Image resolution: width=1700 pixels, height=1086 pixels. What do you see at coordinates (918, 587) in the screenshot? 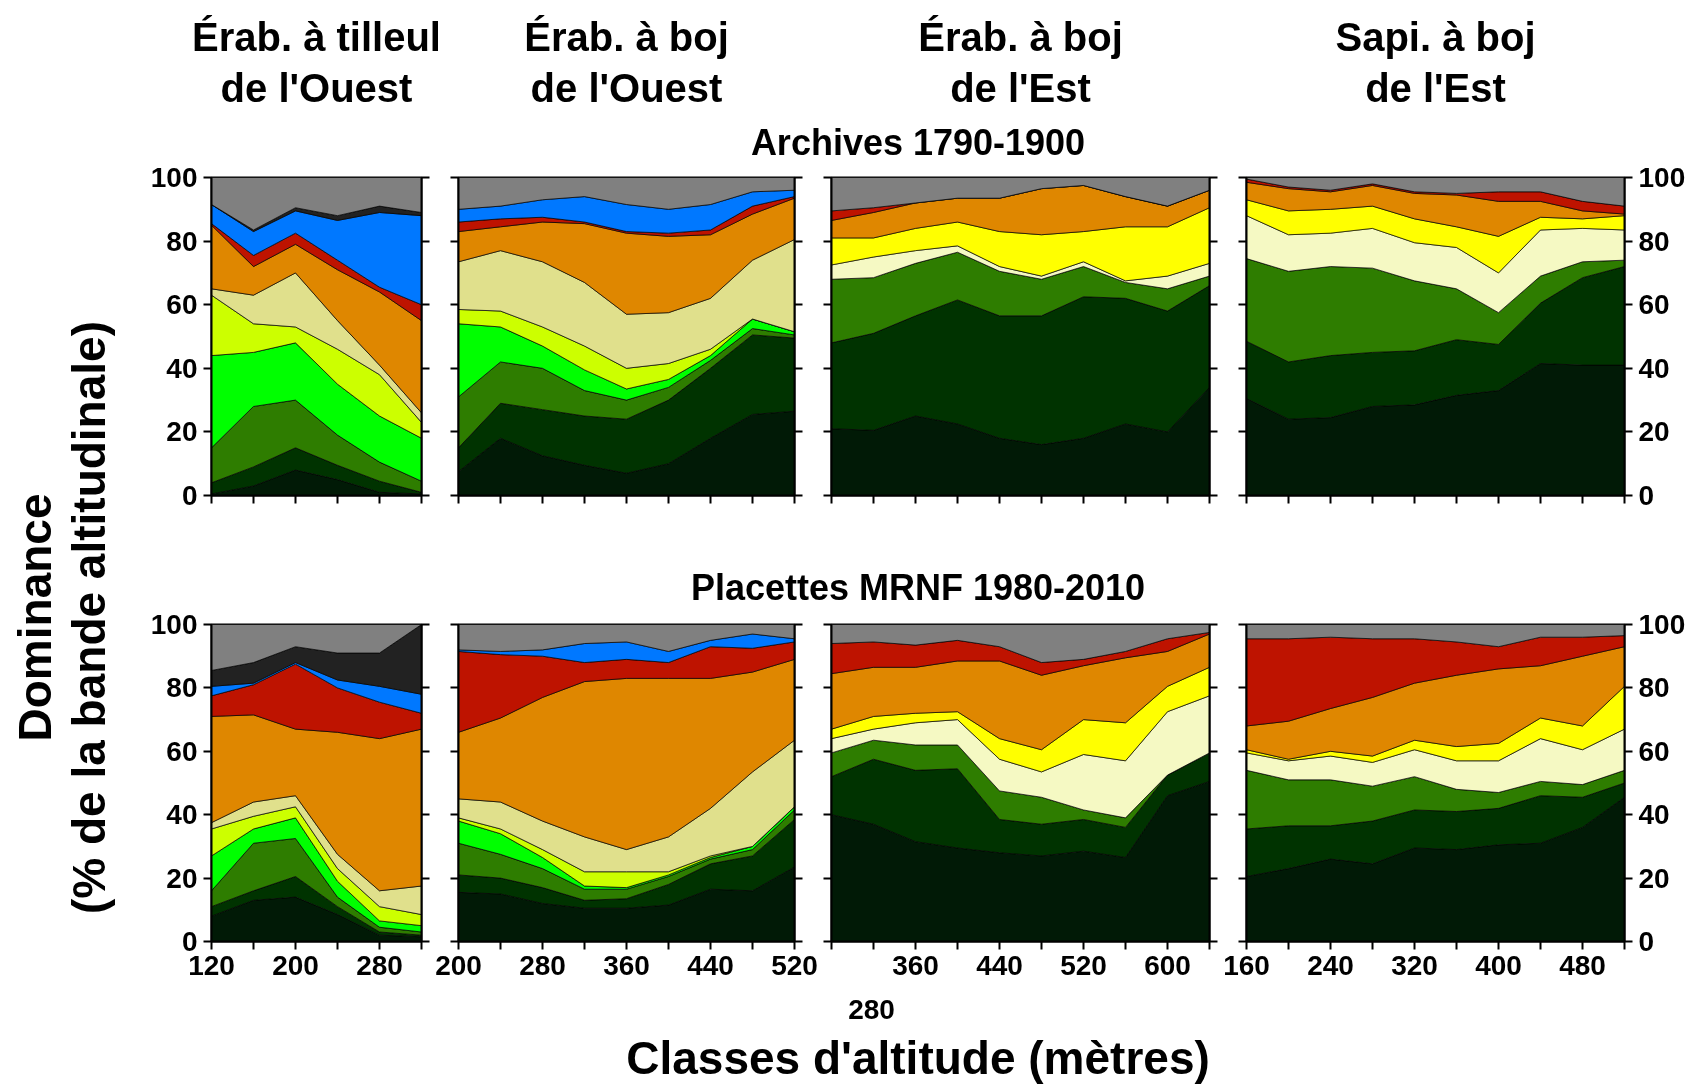
I see `chart-subtitle: Placettes MRNF 1980-2010` at bounding box center [918, 587].